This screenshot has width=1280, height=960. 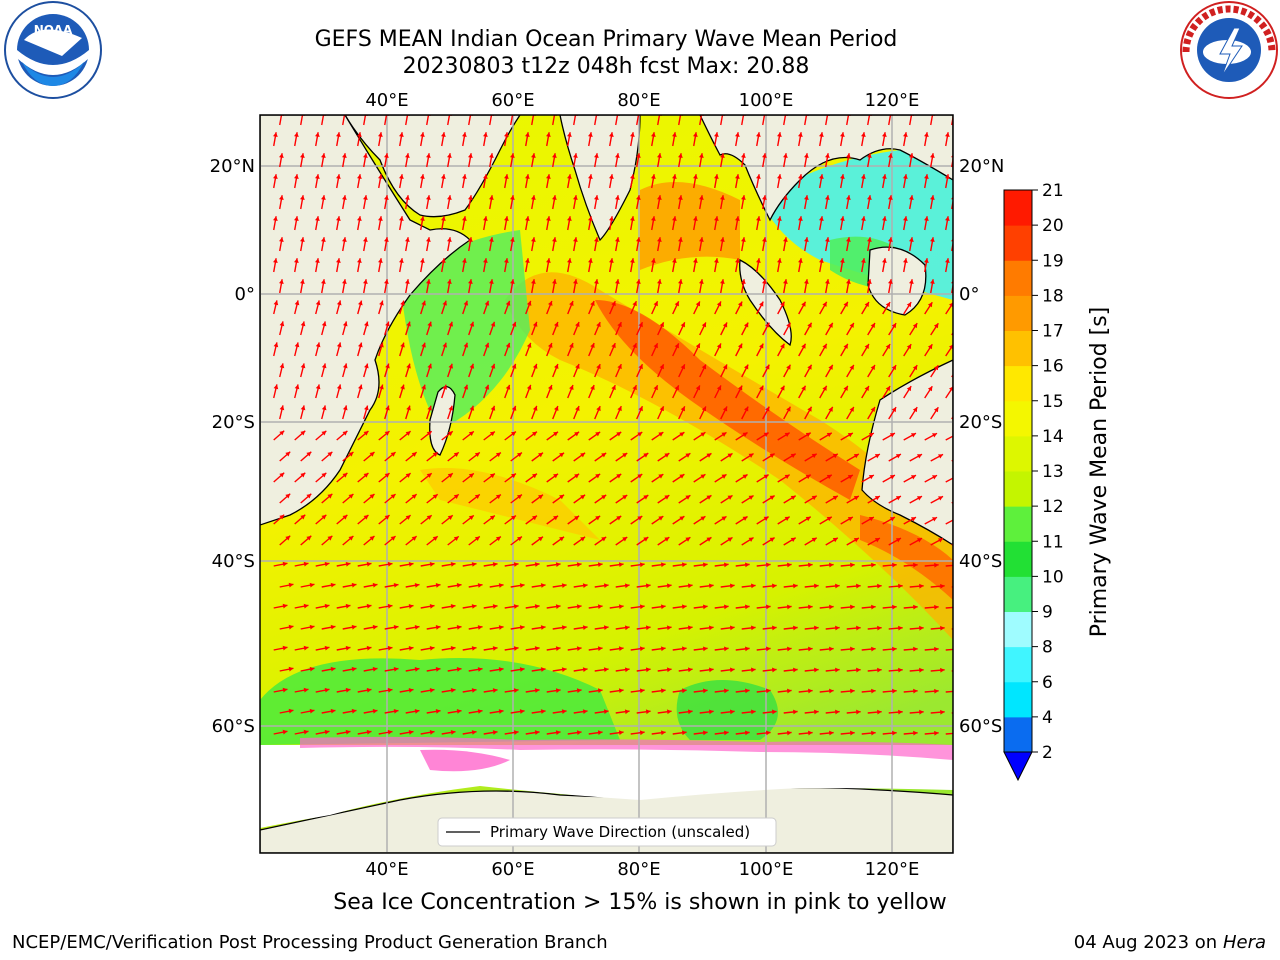 What do you see at coordinates (620, 832) in the screenshot?
I see `legend-label: Primary Wave Direction (unscaled)` at bounding box center [620, 832].